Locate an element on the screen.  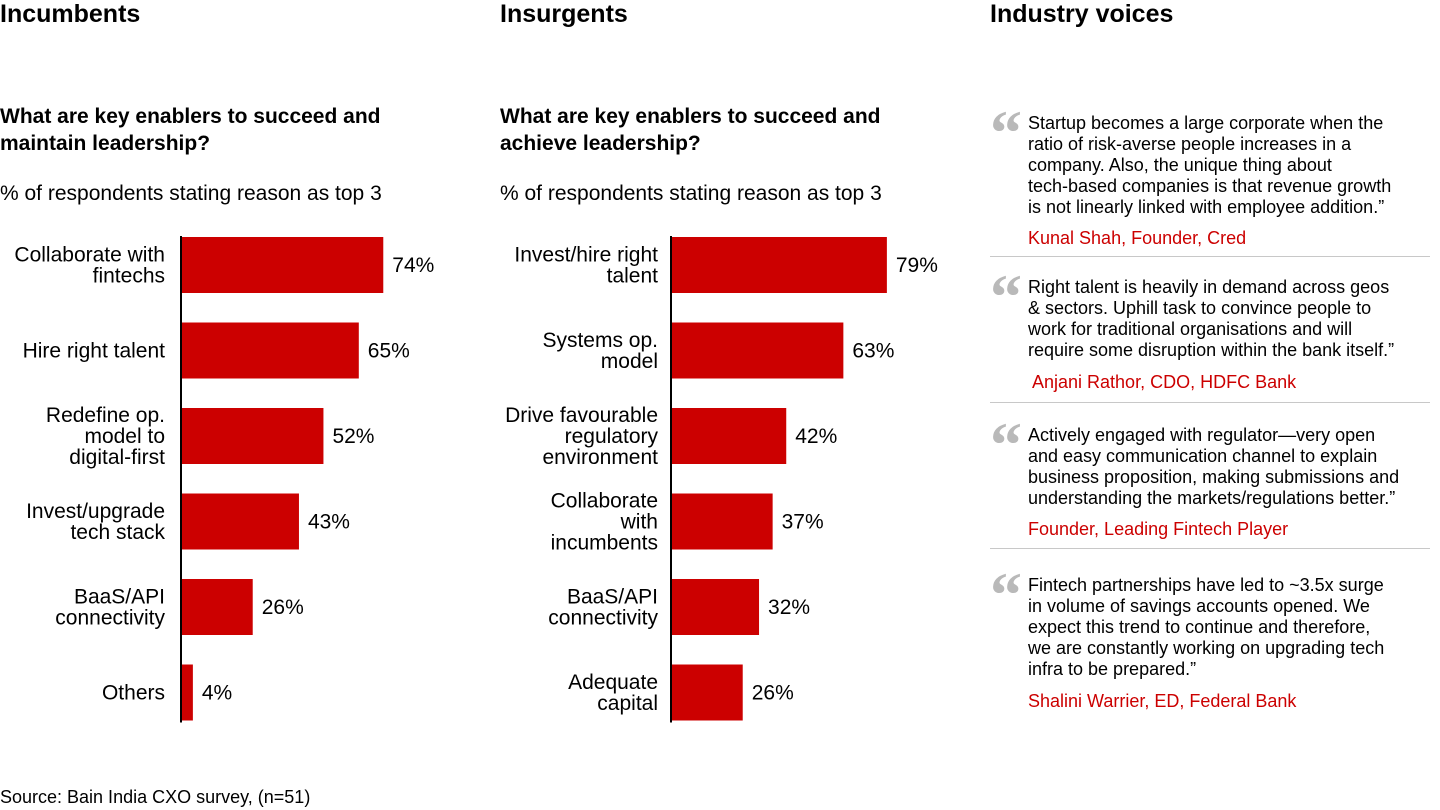
category-label: Collaborate with incumbents is located at coordinates (604, 522).